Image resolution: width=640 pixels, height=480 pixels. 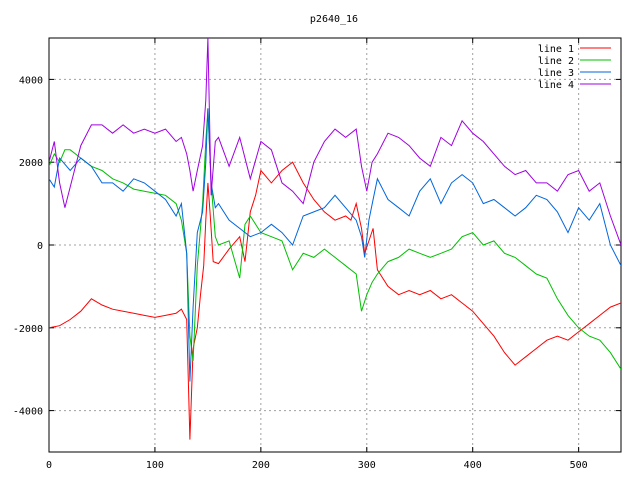 What do you see at coordinates (28, 329) in the screenshot?
I see `y-tick-label: -2000` at bounding box center [28, 329].